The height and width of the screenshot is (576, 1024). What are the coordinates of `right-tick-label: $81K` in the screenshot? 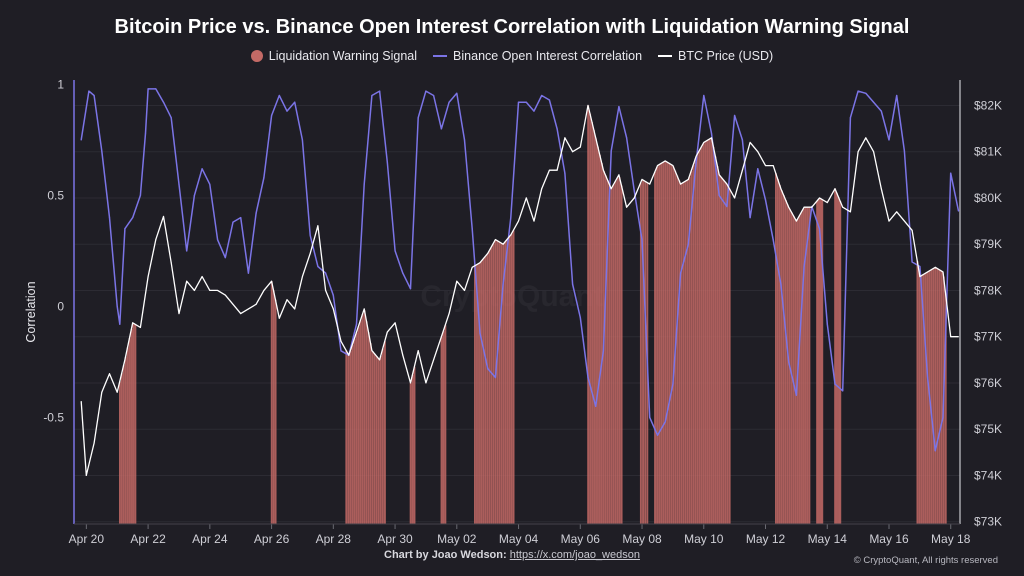 It's located at (988, 152).